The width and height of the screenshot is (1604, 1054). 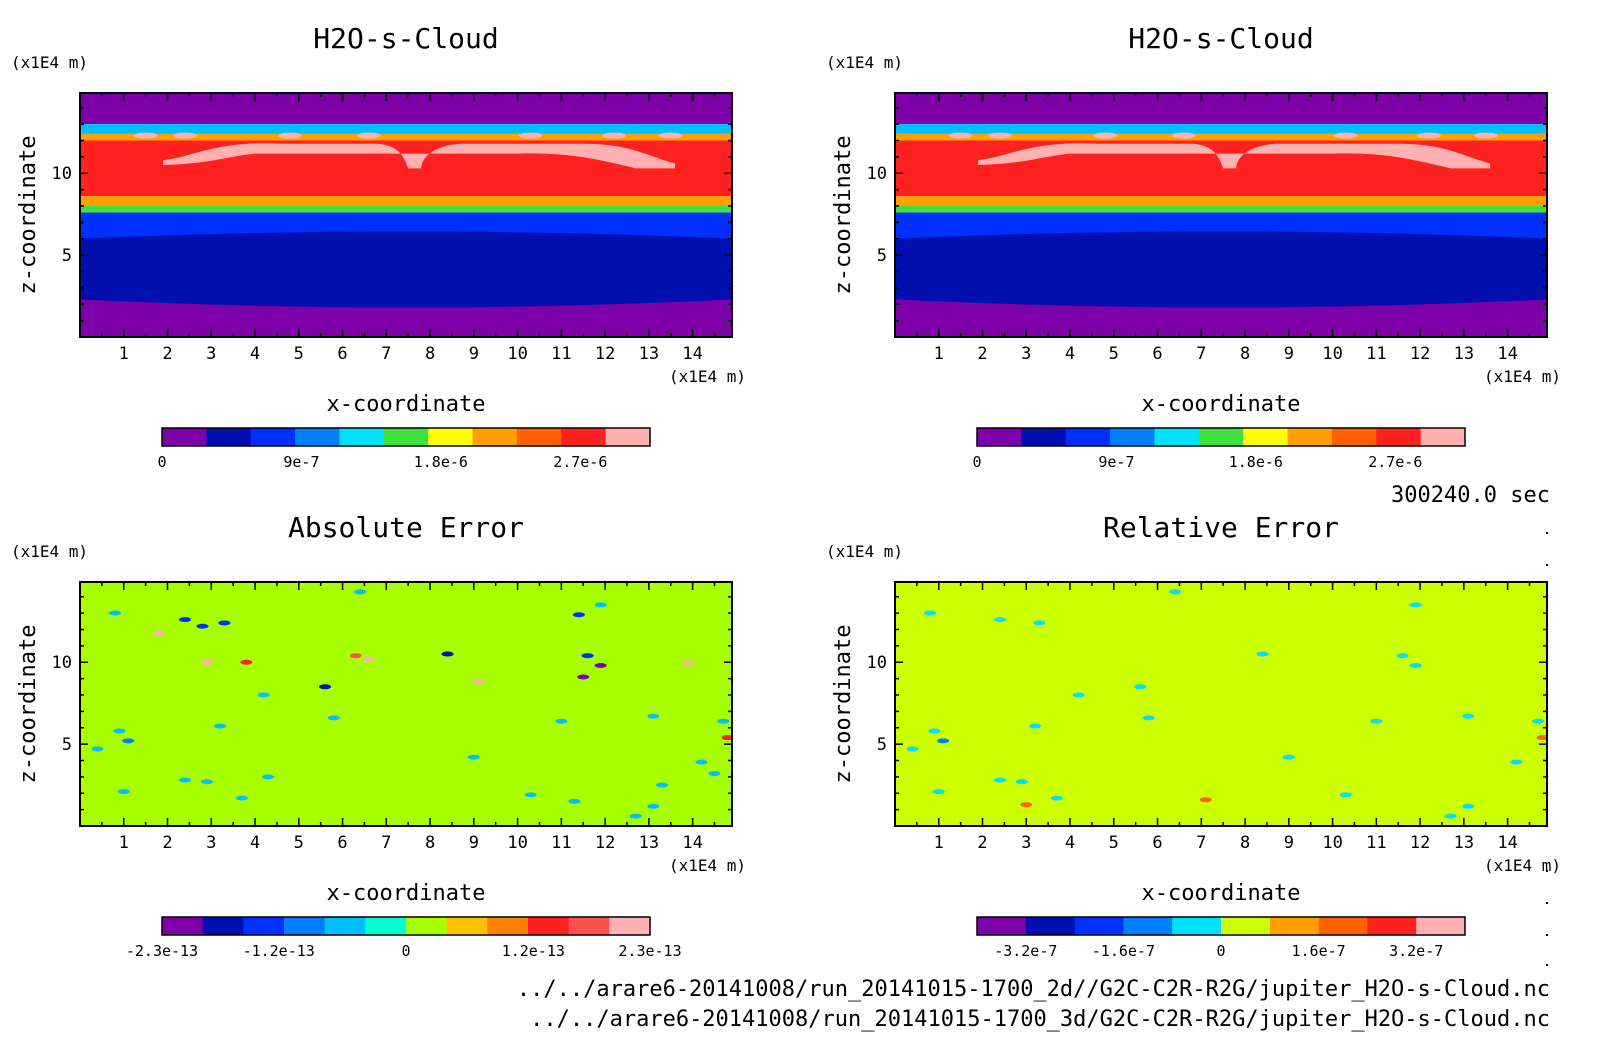 What do you see at coordinates (430, 843) in the screenshot?
I see `x-tick-label: 8` at bounding box center [430, 843].